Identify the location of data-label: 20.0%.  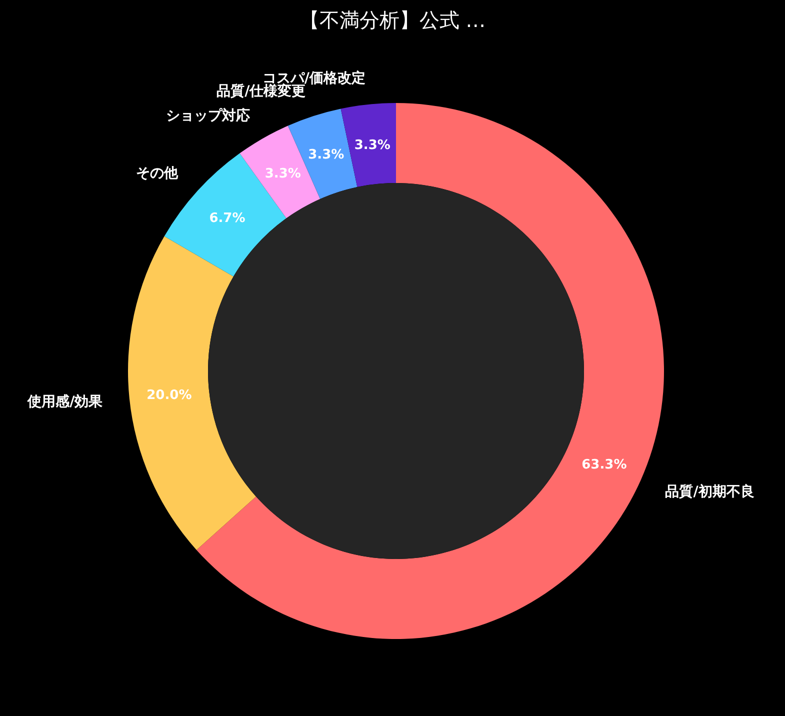
(169, 395).